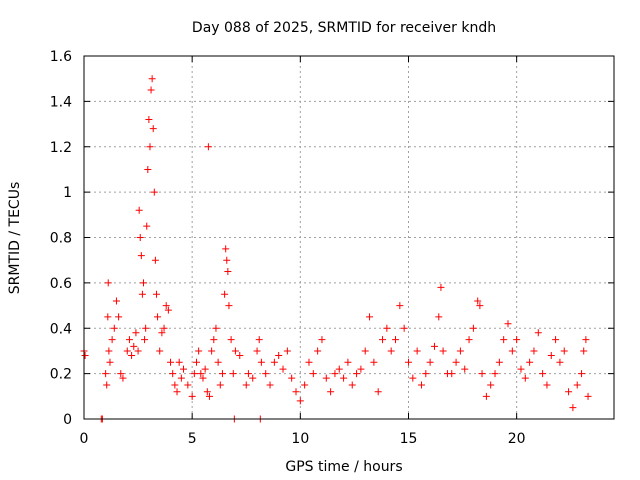 This screenshot has height=480, width=640. What do you see at coordinates (15, 238) in the screenshot?
I see `y-axis-label: SRMTID / TECUs` at bounding box center [15, 238].